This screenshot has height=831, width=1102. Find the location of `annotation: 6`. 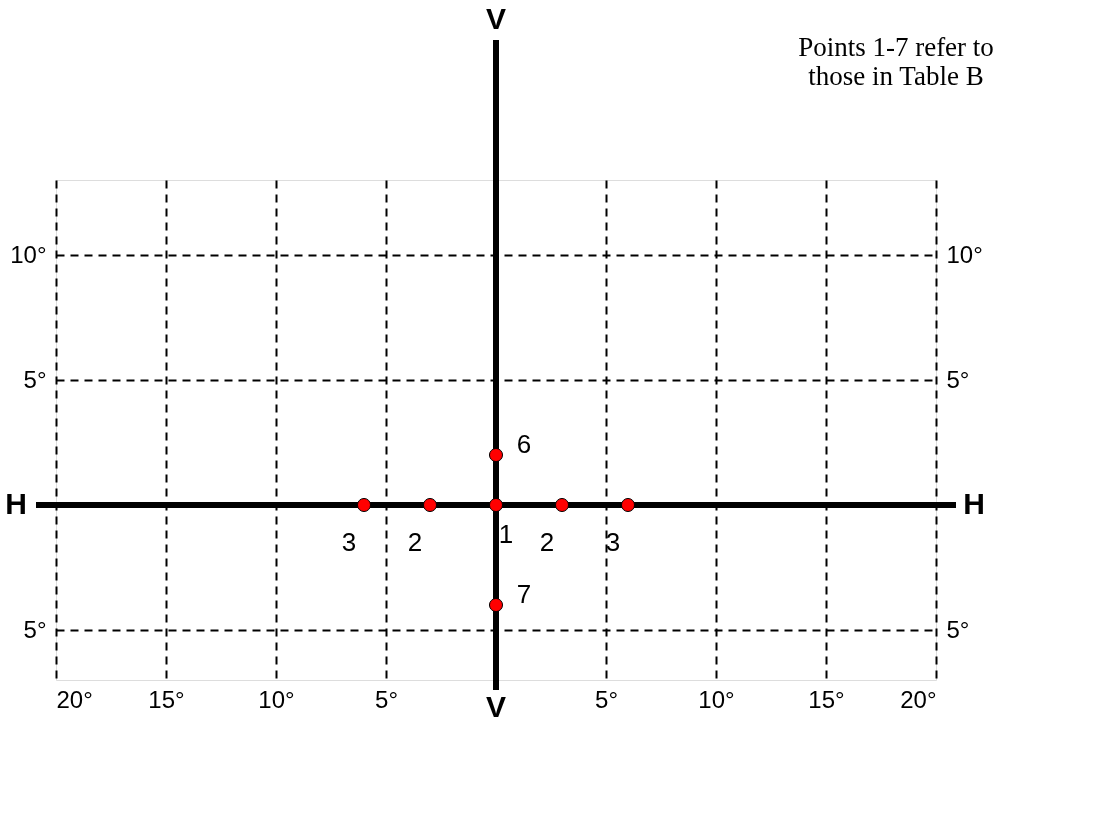

annotation: 6 is located at coordinates (524, 444).